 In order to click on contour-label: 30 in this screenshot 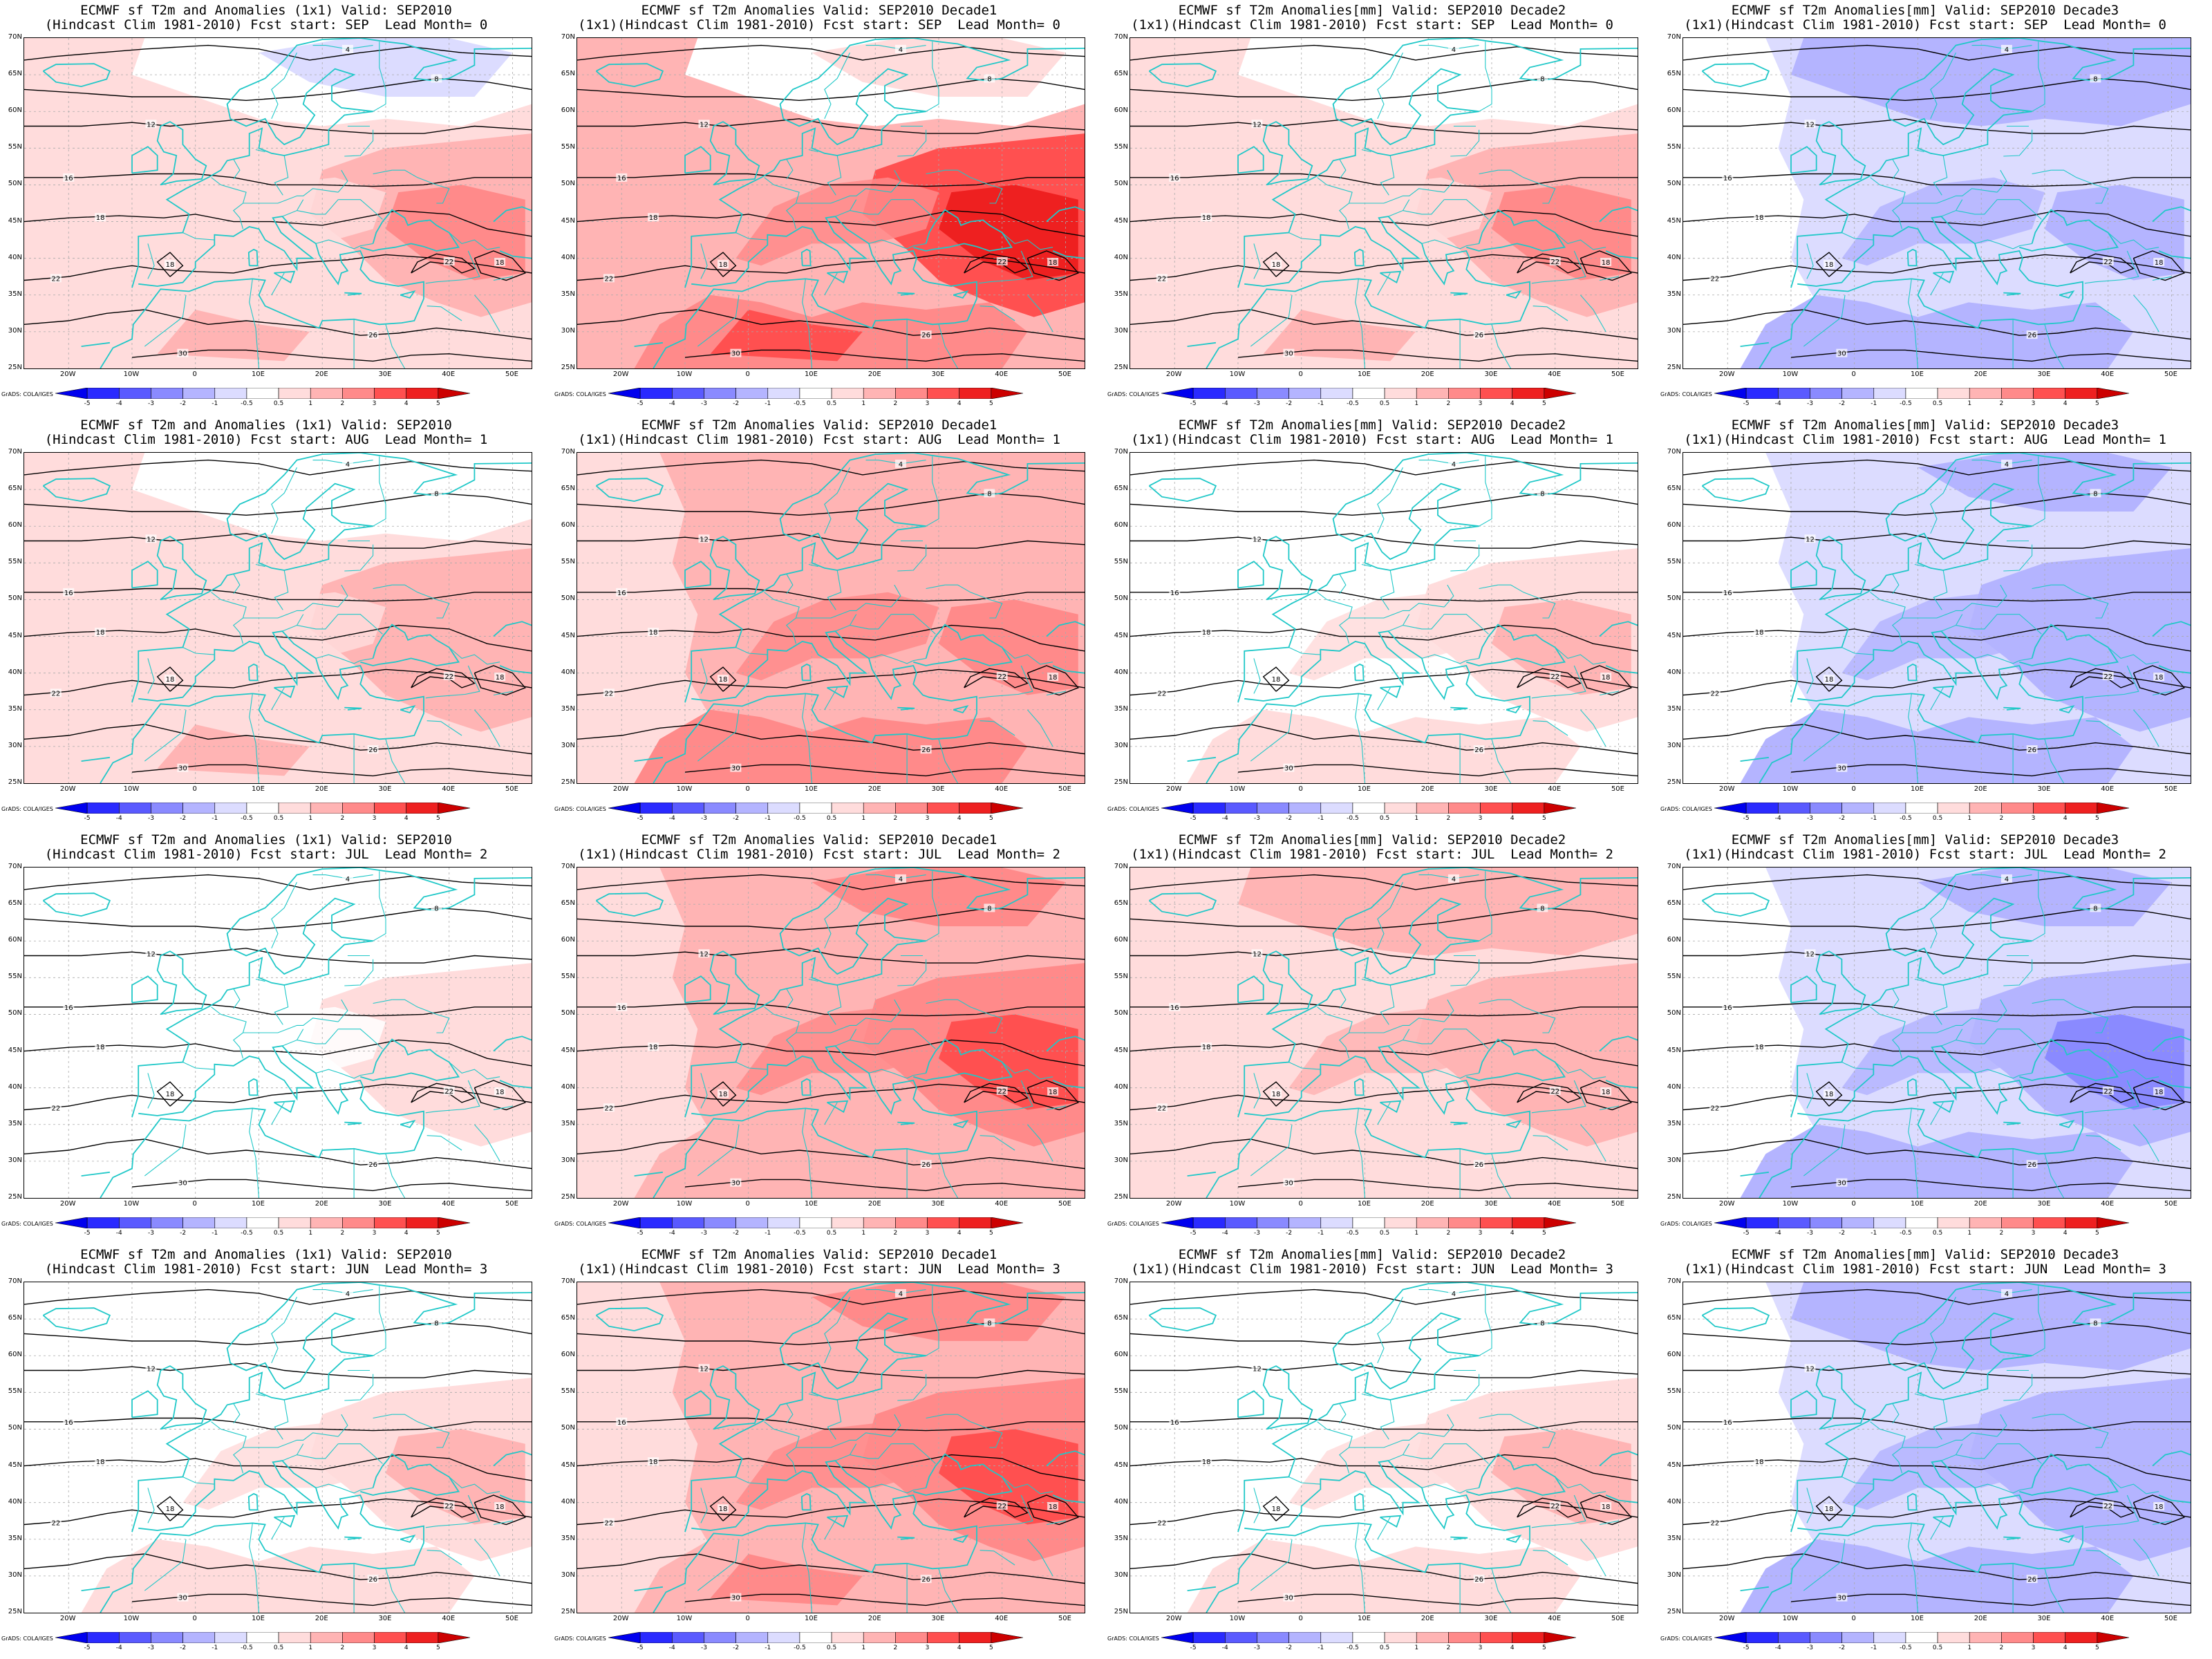, I will do `click(1288, 1598)`.